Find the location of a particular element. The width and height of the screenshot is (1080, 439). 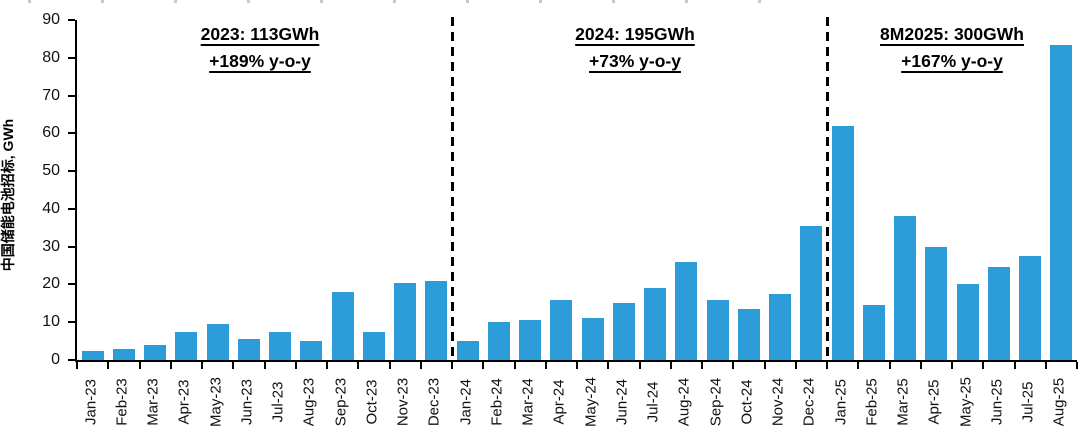

x-label-slot-May-23: May-23 is located at coordinates (215, 402).